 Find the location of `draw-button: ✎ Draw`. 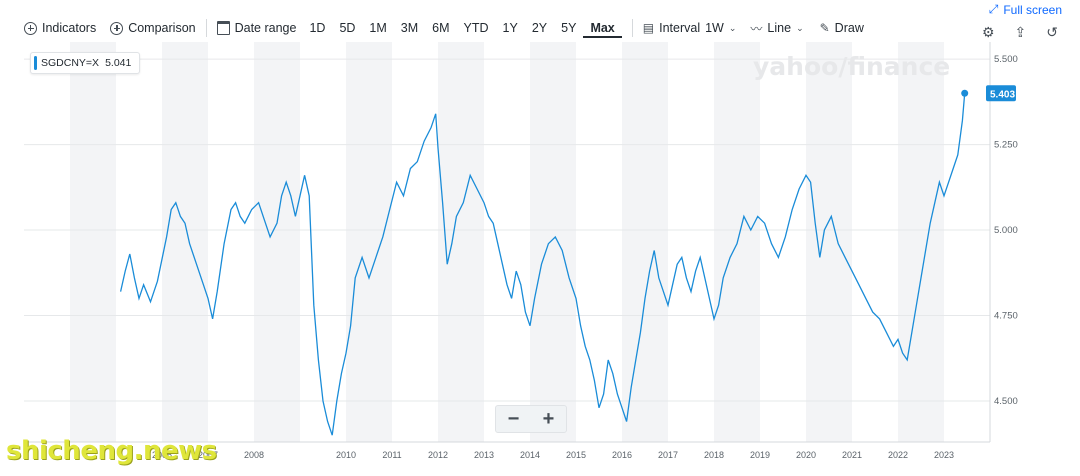

draw-button: ✎ Draw is located at coordinates (842, 28).